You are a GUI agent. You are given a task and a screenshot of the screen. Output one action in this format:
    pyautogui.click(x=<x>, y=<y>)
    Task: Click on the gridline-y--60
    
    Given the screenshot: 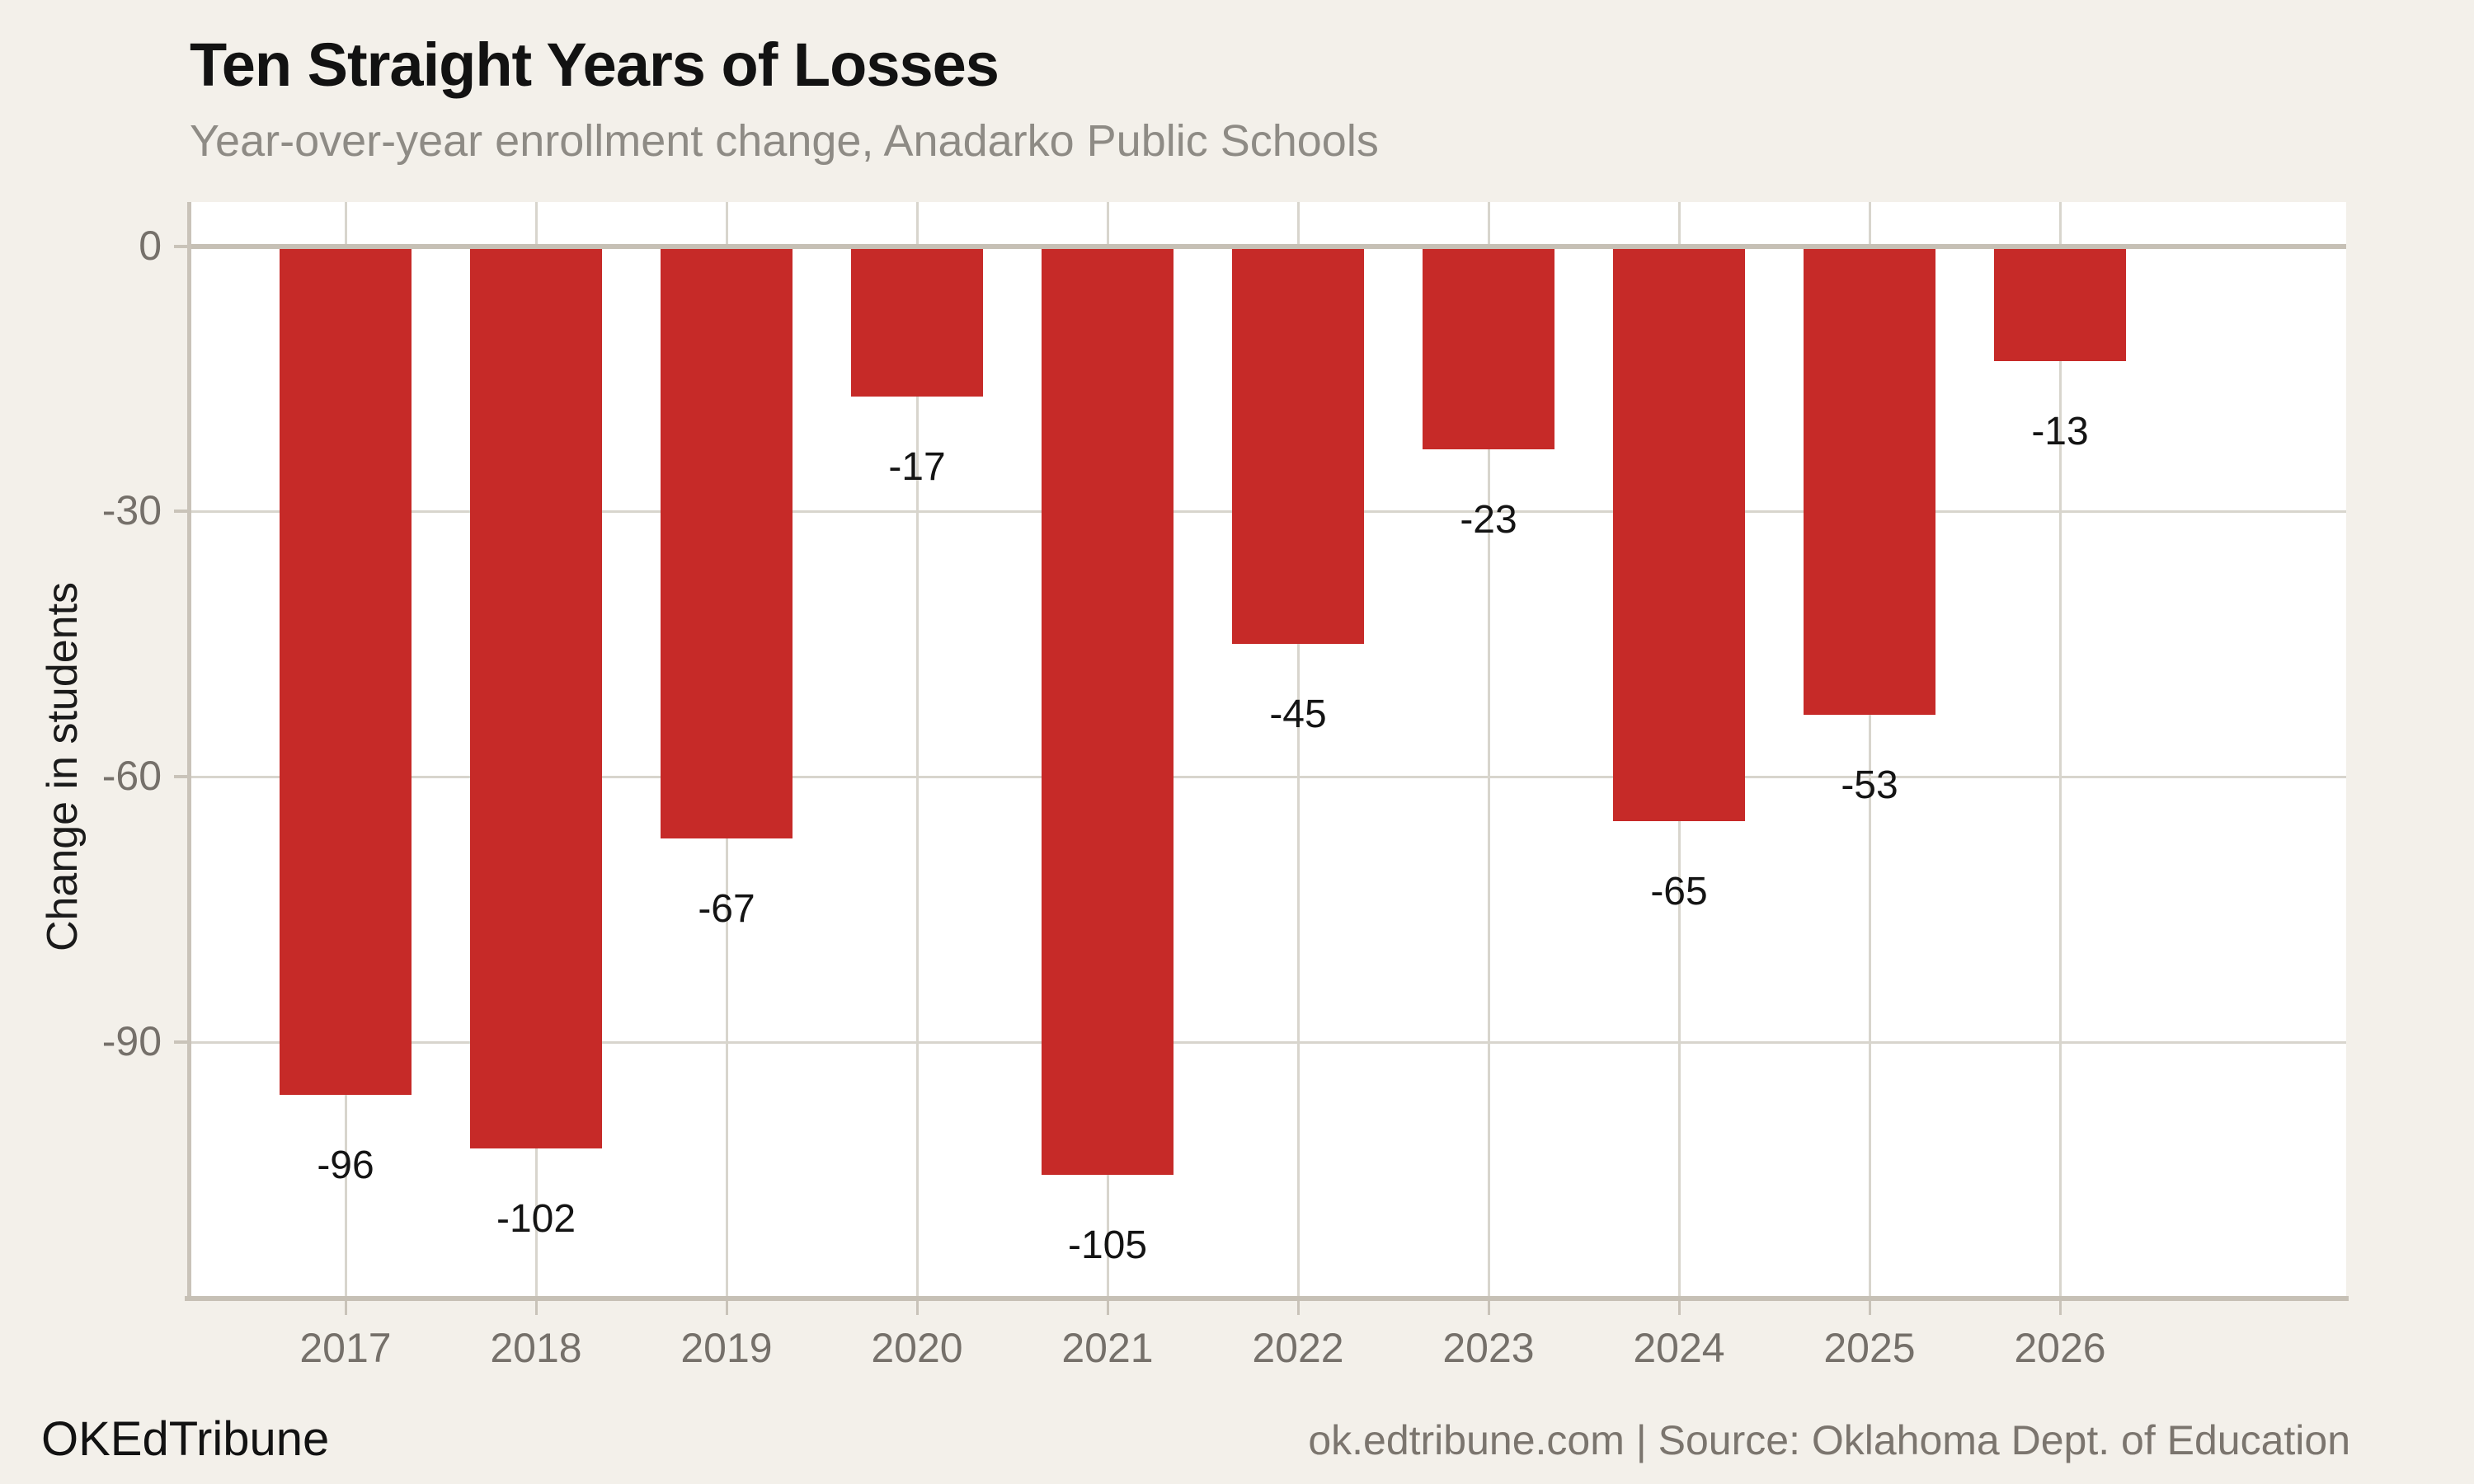 What is the action you would take?
    pyautogui.click(x=1266, y=777)
    